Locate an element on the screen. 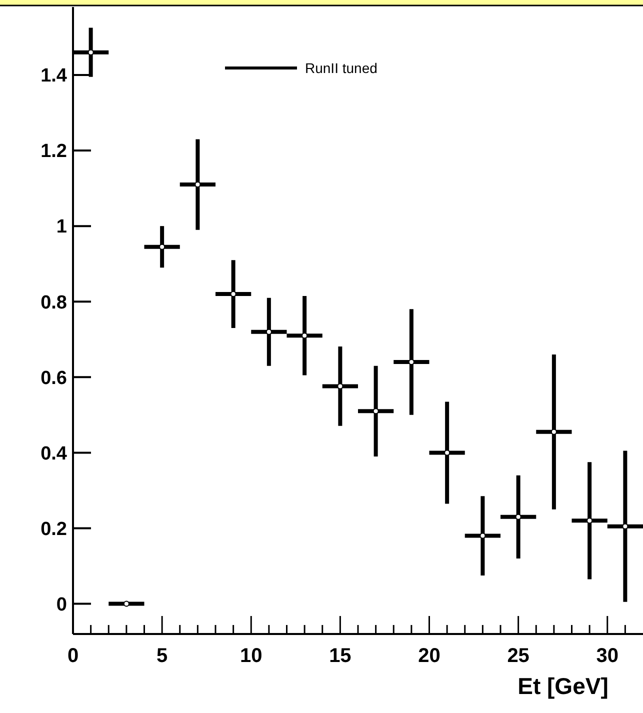 This screenshot has height=713, width=643. x-tick-label: 25 is located at coordinates (518, 656).